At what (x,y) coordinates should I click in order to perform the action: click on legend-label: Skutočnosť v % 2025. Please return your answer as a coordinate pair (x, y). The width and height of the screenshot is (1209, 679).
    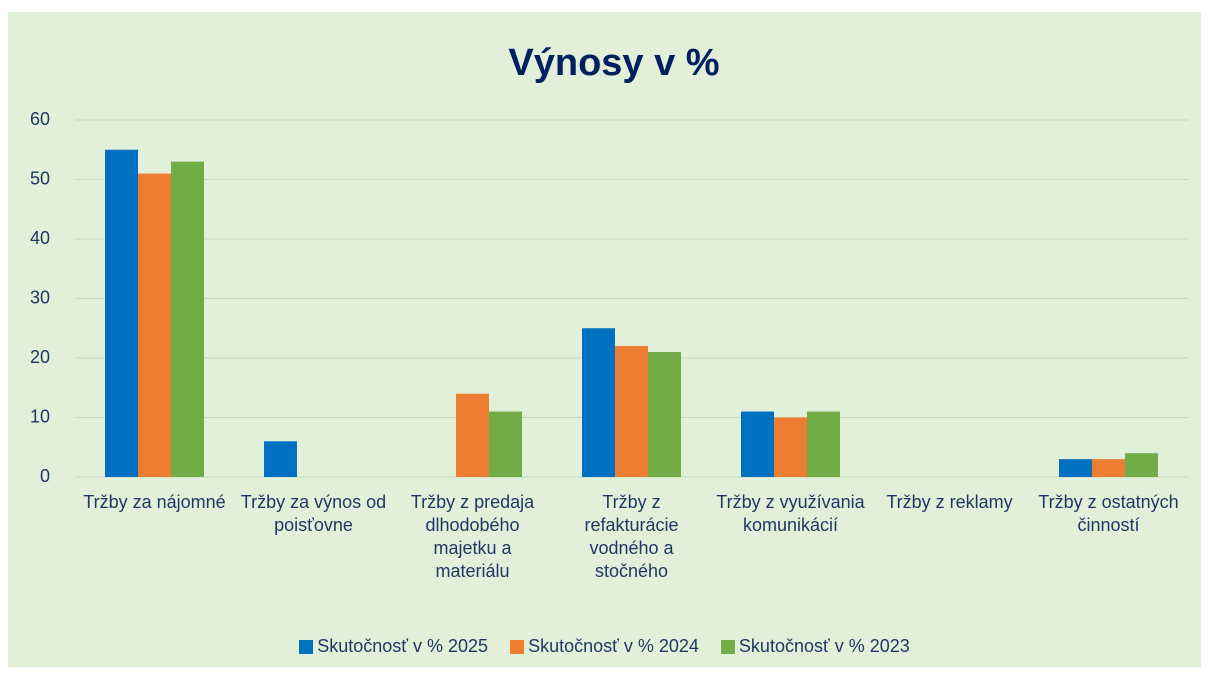
    Looking at the image, I should click on (403, 646).